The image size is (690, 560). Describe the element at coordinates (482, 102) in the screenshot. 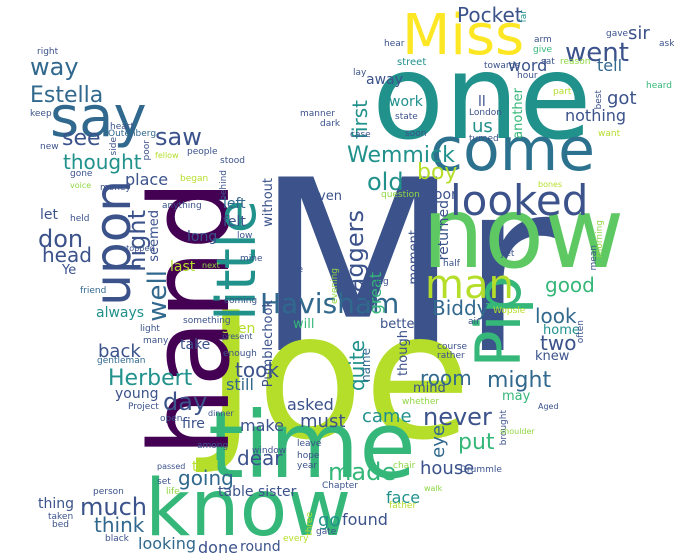

I see `word-ll: ll` at that location.